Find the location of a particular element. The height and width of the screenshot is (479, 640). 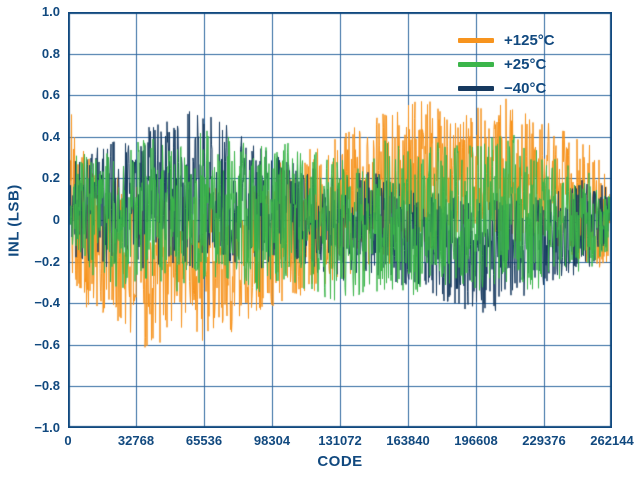

x-tick-label: 98304 is located at coordinates (272, 440).